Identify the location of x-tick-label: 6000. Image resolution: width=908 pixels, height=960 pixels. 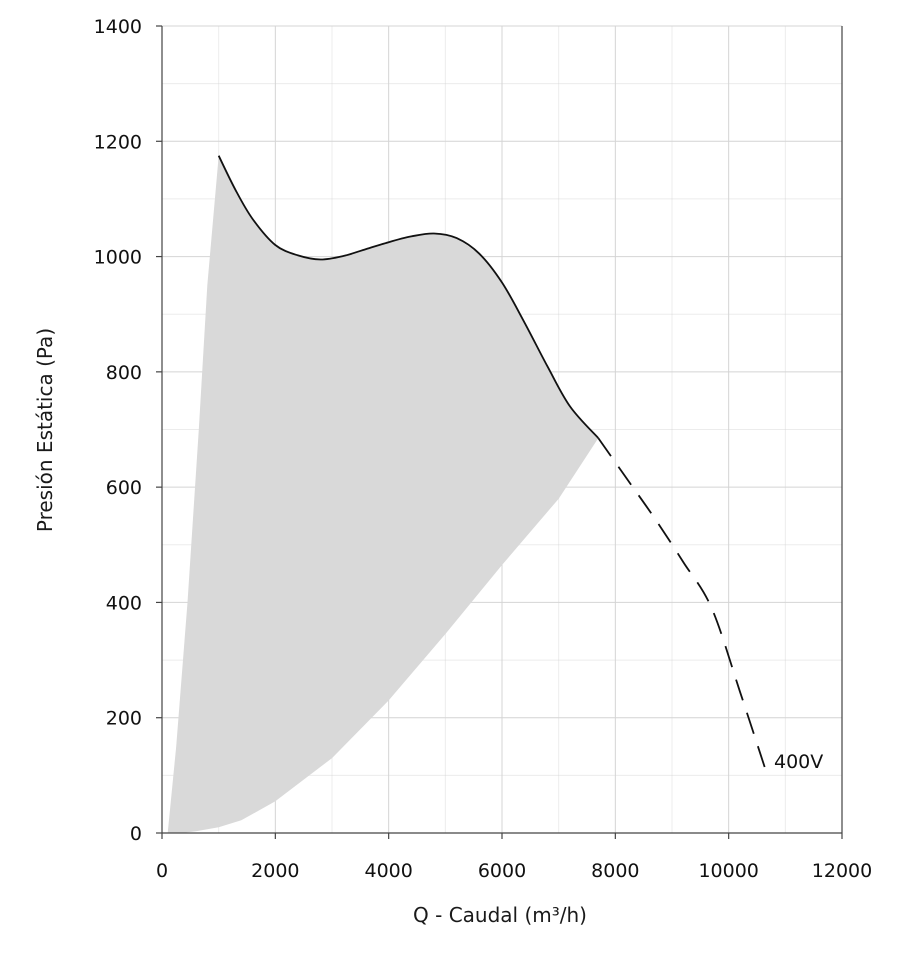
(502, 871).